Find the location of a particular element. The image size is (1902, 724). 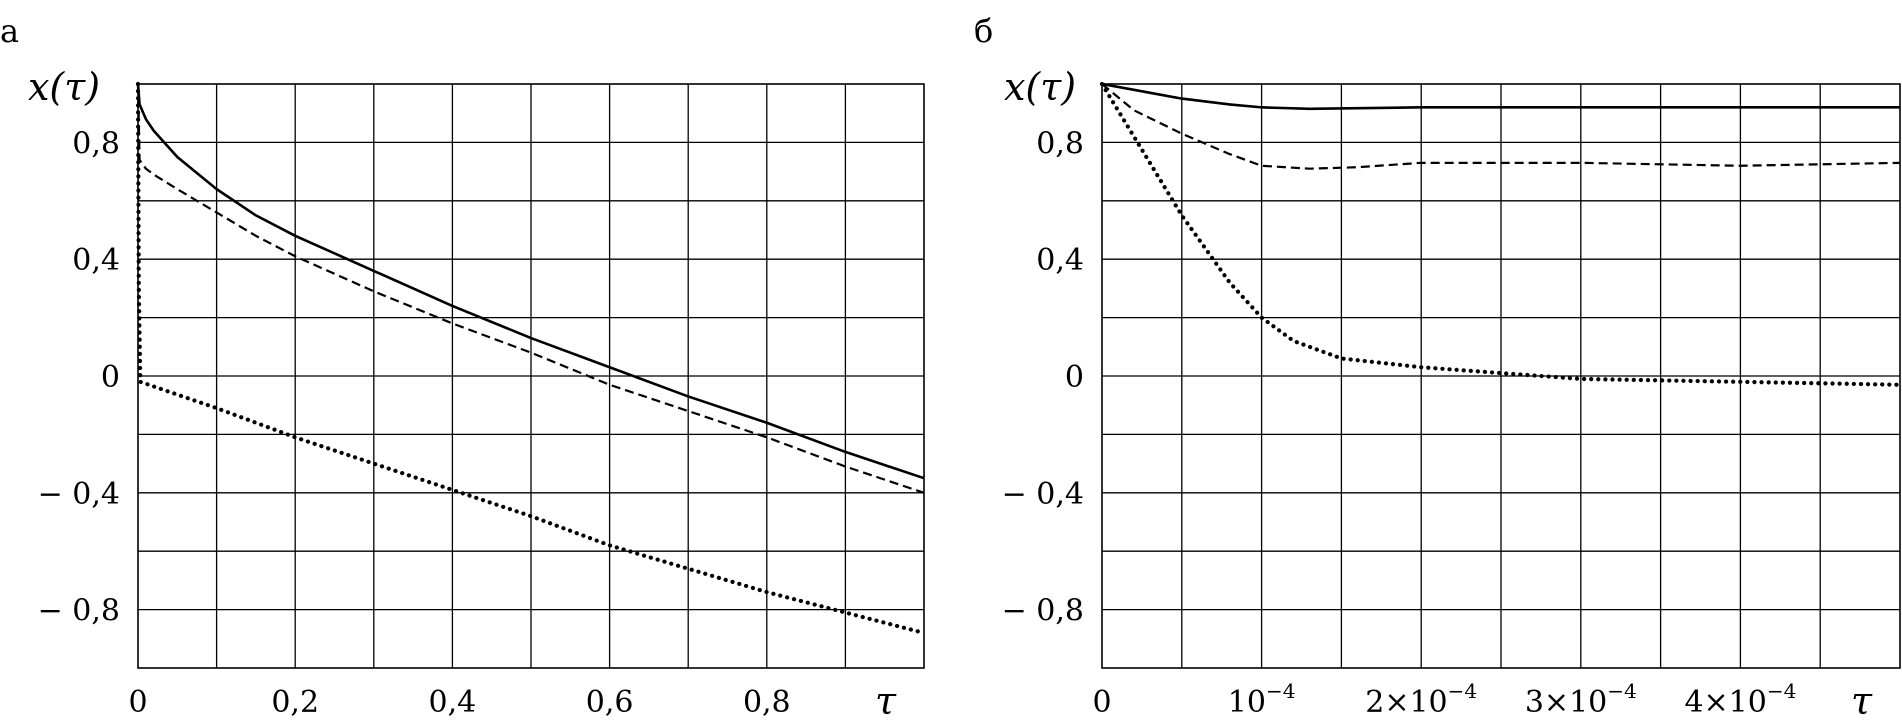

x-tick-label: 4×10⁻⁴ is located at coordinates (1740, 699).